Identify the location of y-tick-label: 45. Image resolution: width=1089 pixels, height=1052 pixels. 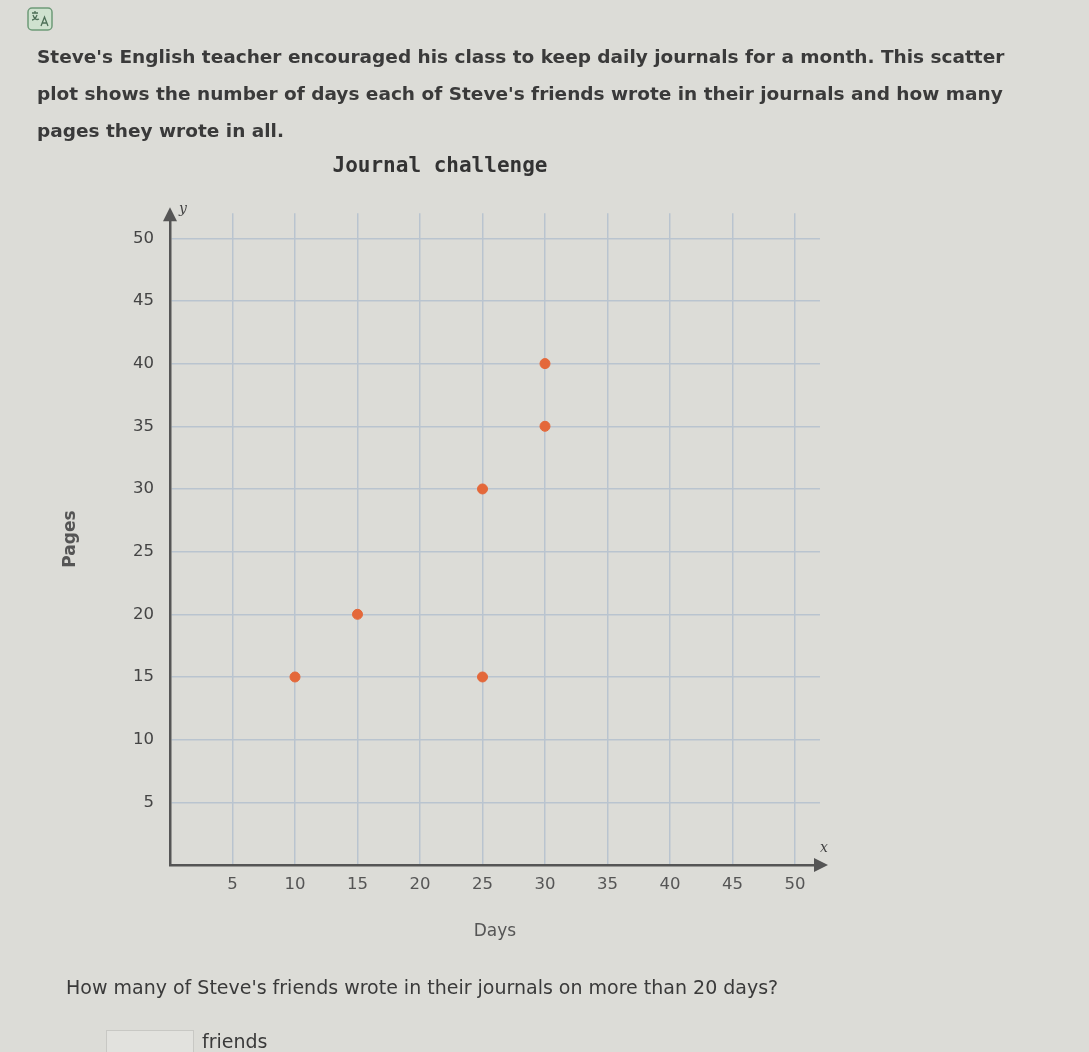
(143, 300).